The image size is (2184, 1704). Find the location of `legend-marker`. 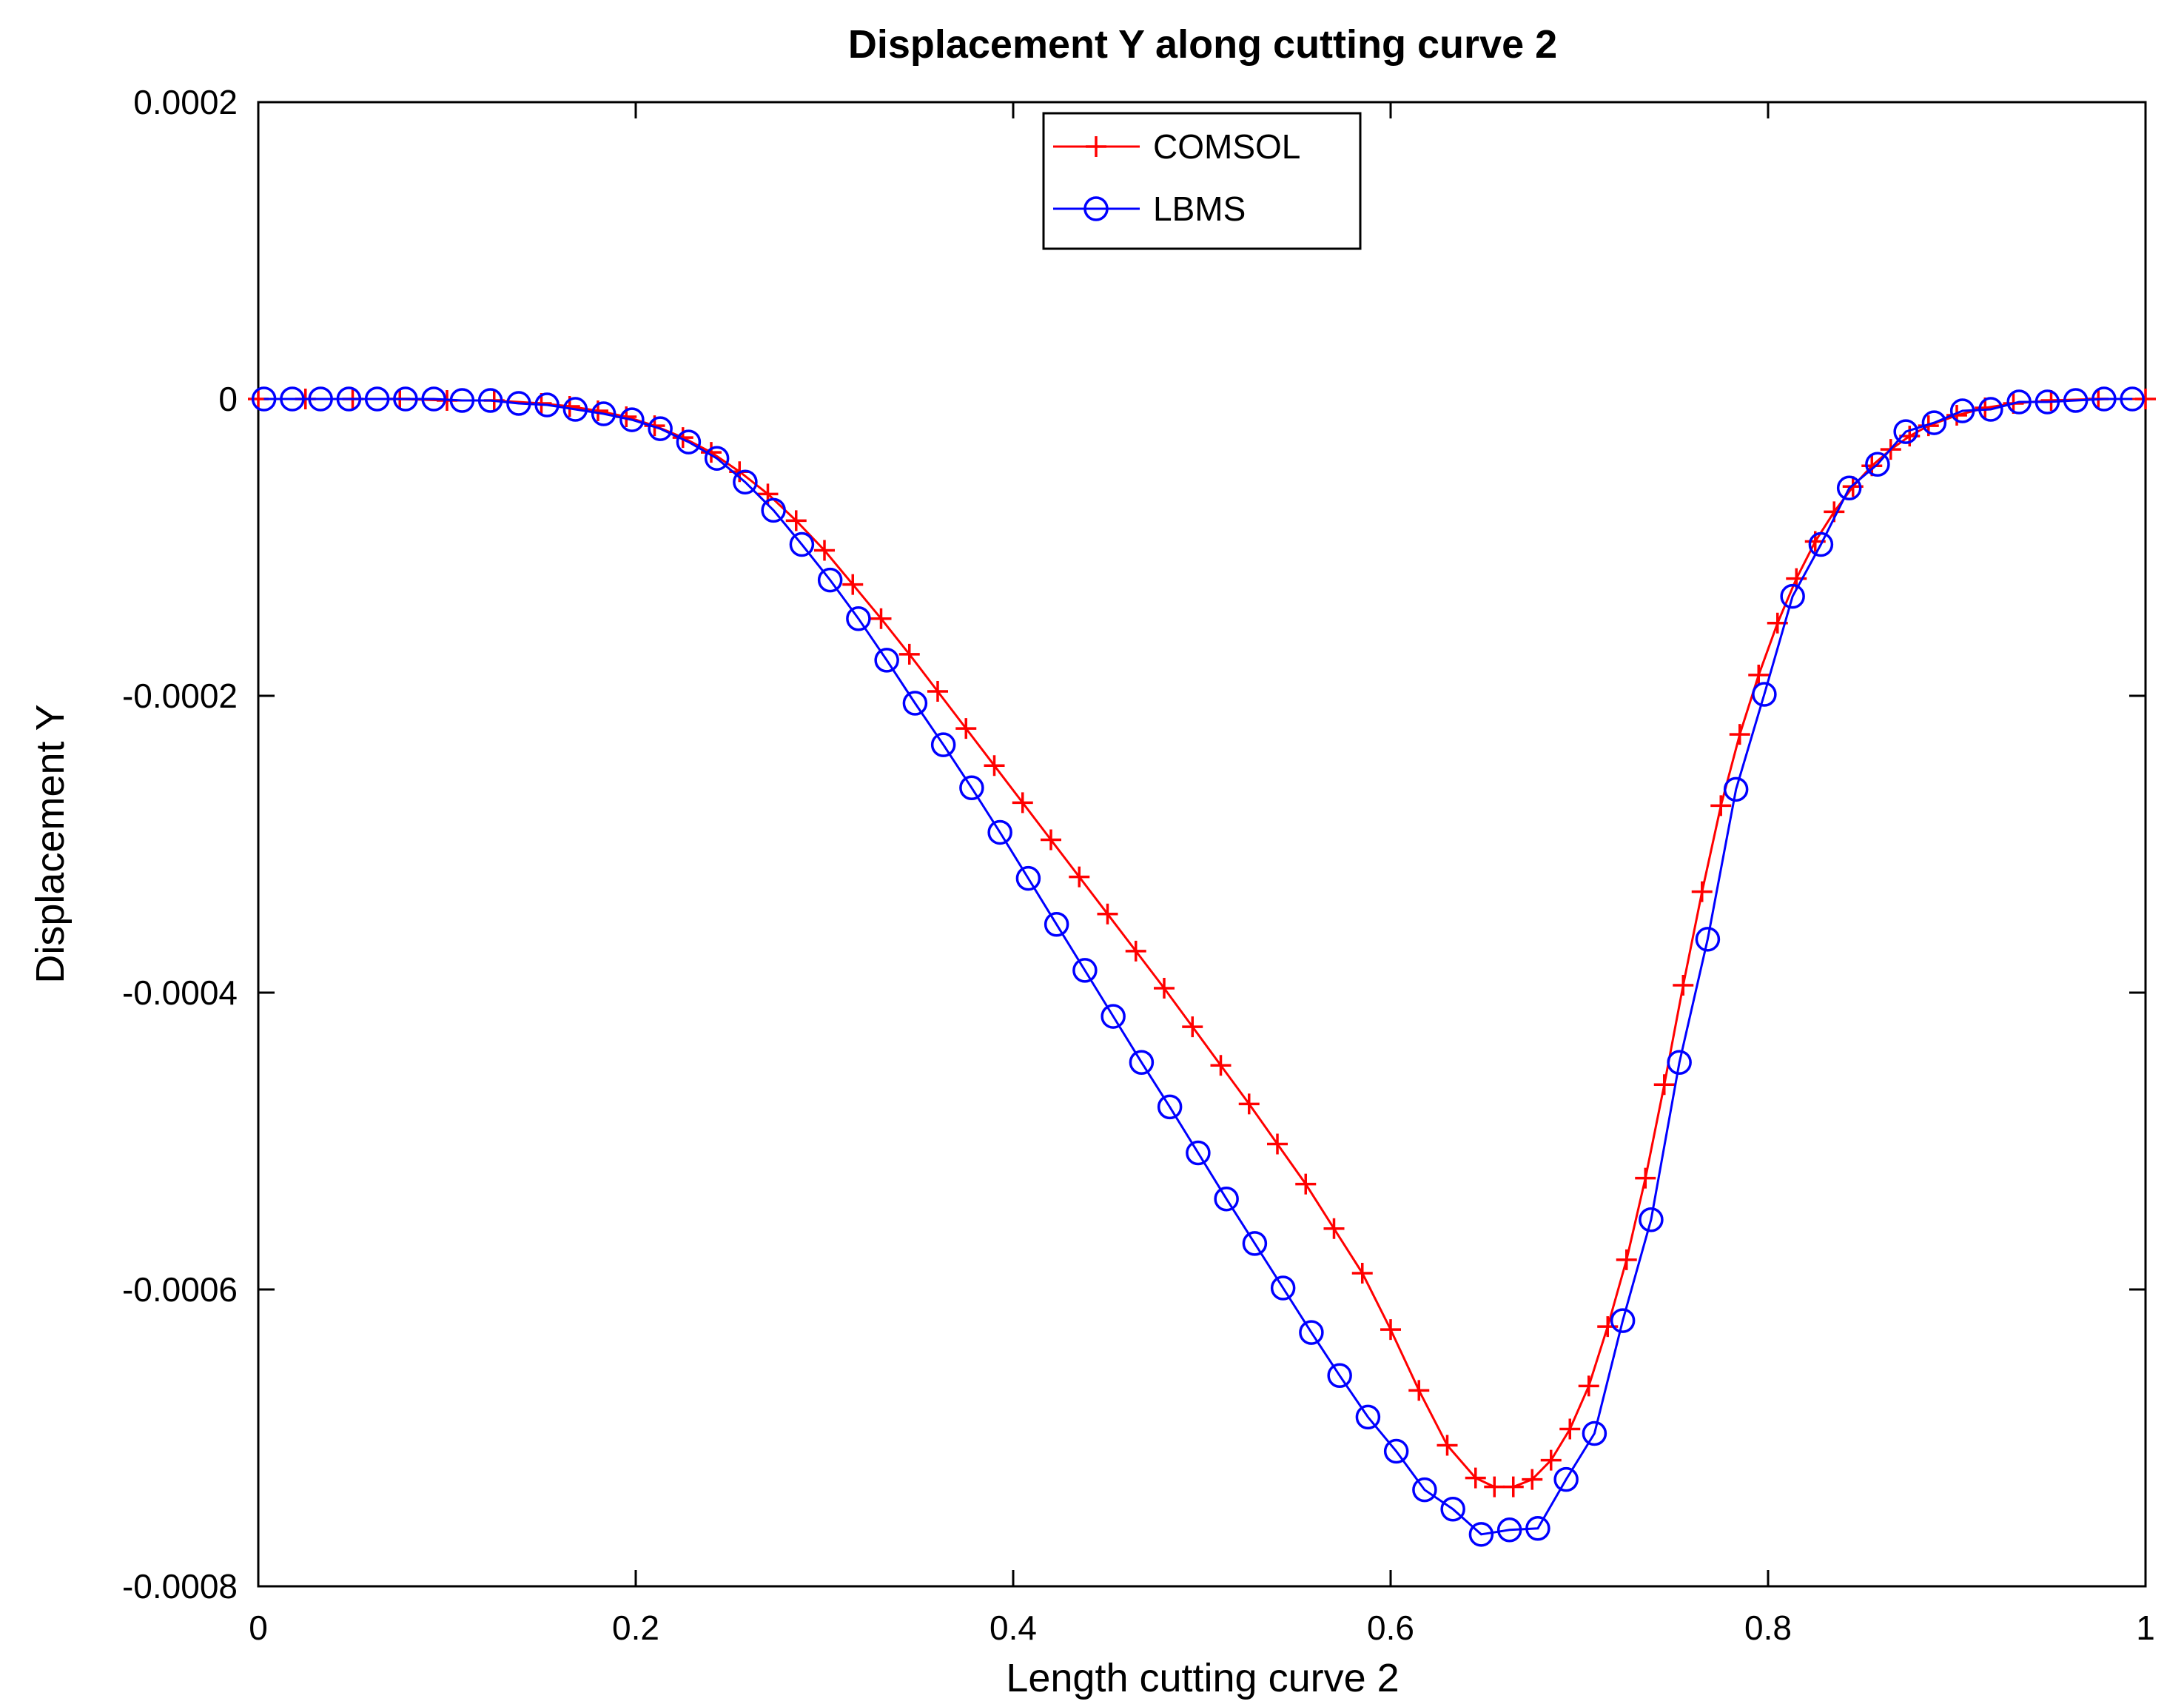

legend-marker is located at coordinates (1096, 208).